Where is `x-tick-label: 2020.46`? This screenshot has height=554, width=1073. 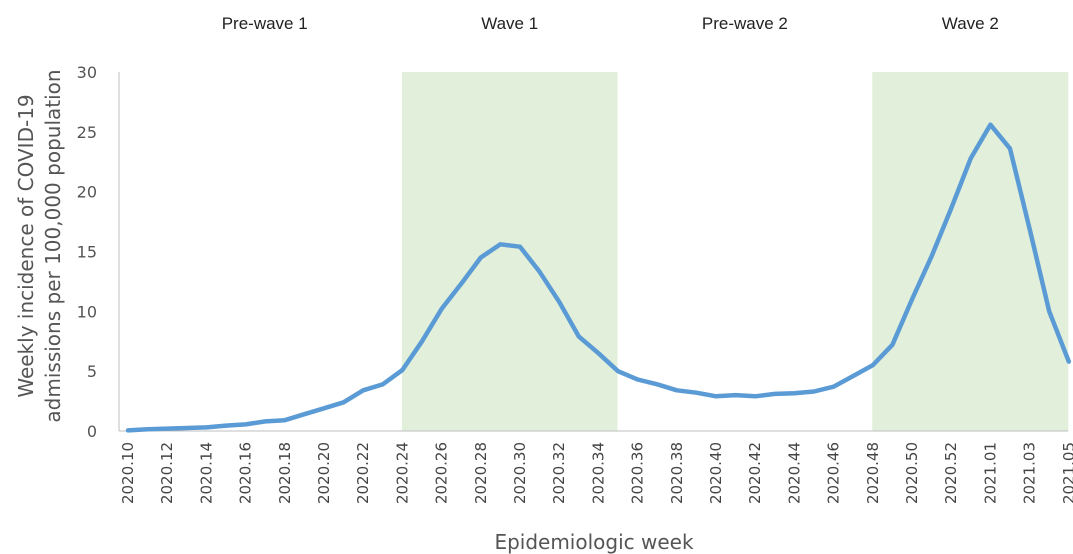
x-tick-label: 2020.46 is located at coordinates (834, 473).